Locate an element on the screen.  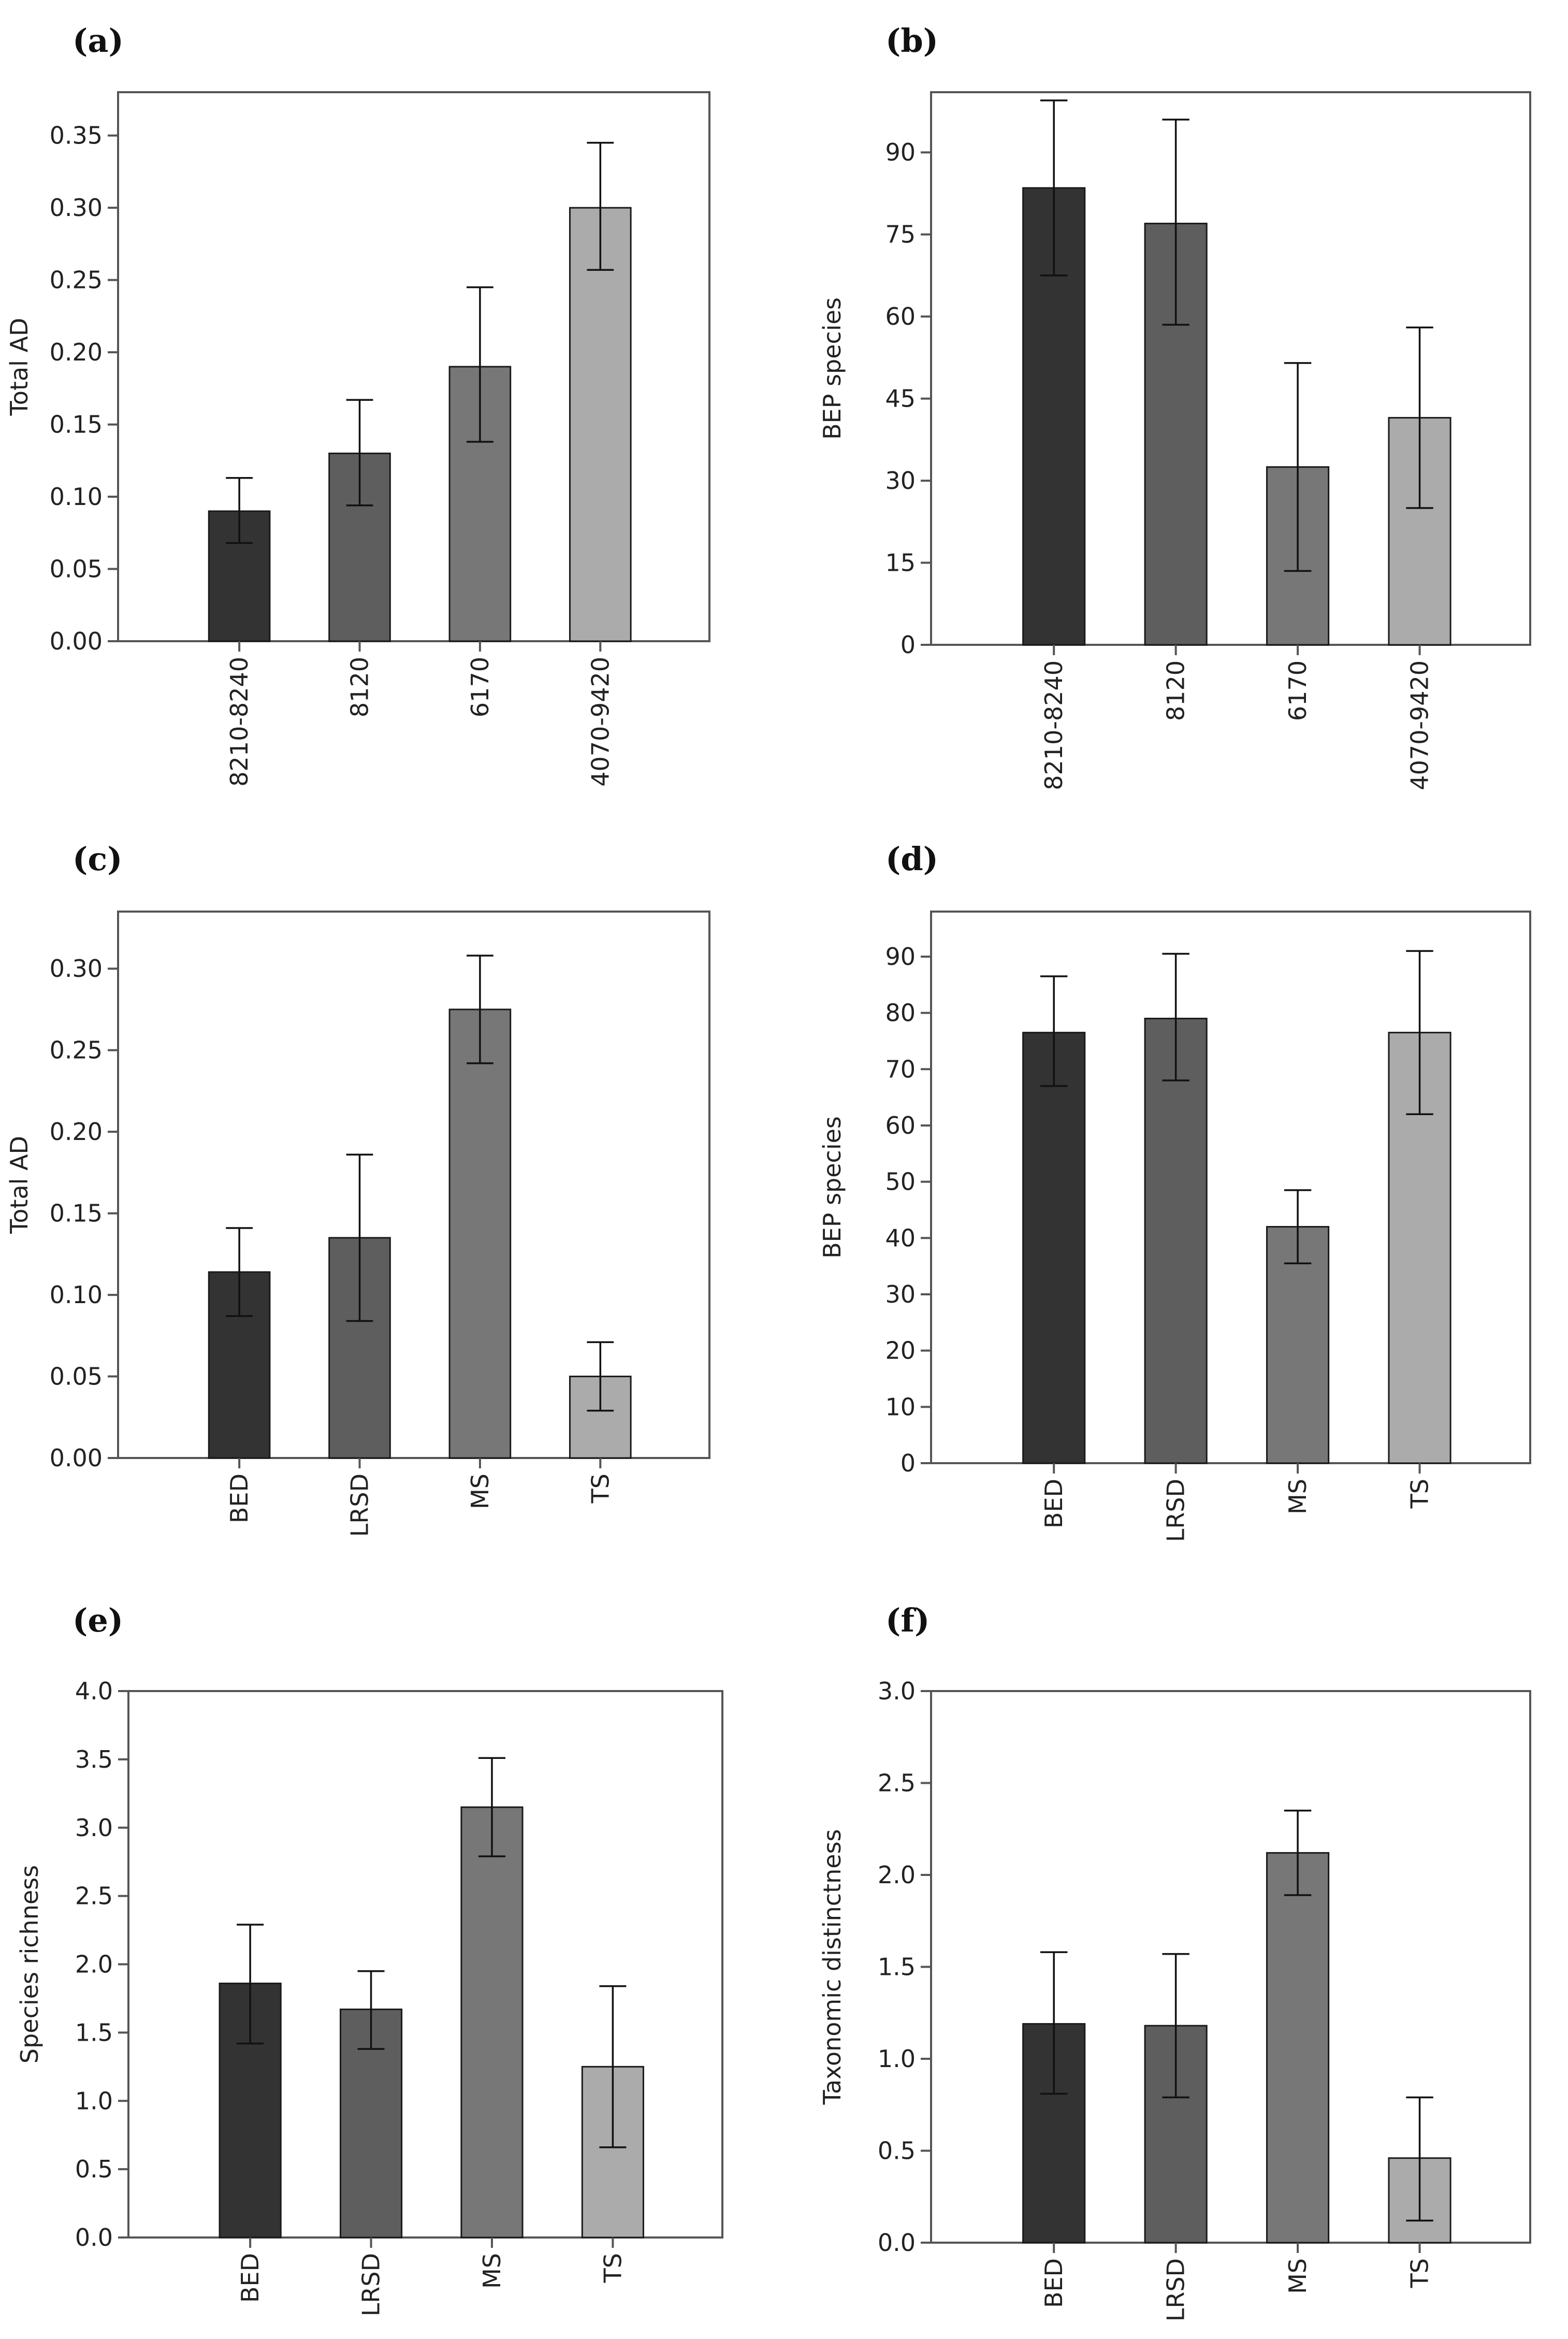
panel-label: (f) is located at coordinates (907, 1620).